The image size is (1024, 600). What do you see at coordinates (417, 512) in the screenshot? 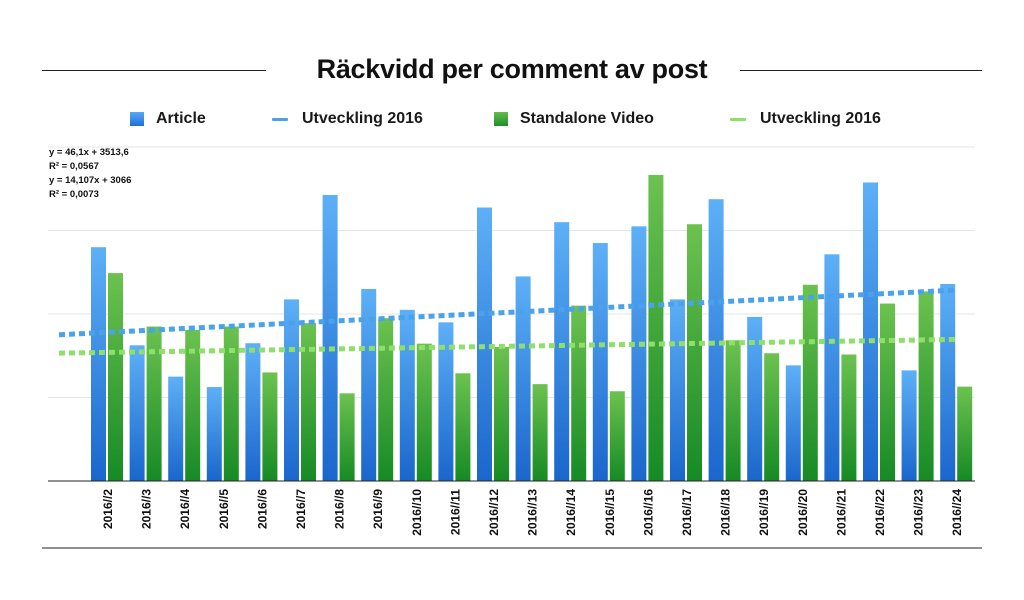
I see `x-tick-label: 2016//10` at bounding box center [417, 512].